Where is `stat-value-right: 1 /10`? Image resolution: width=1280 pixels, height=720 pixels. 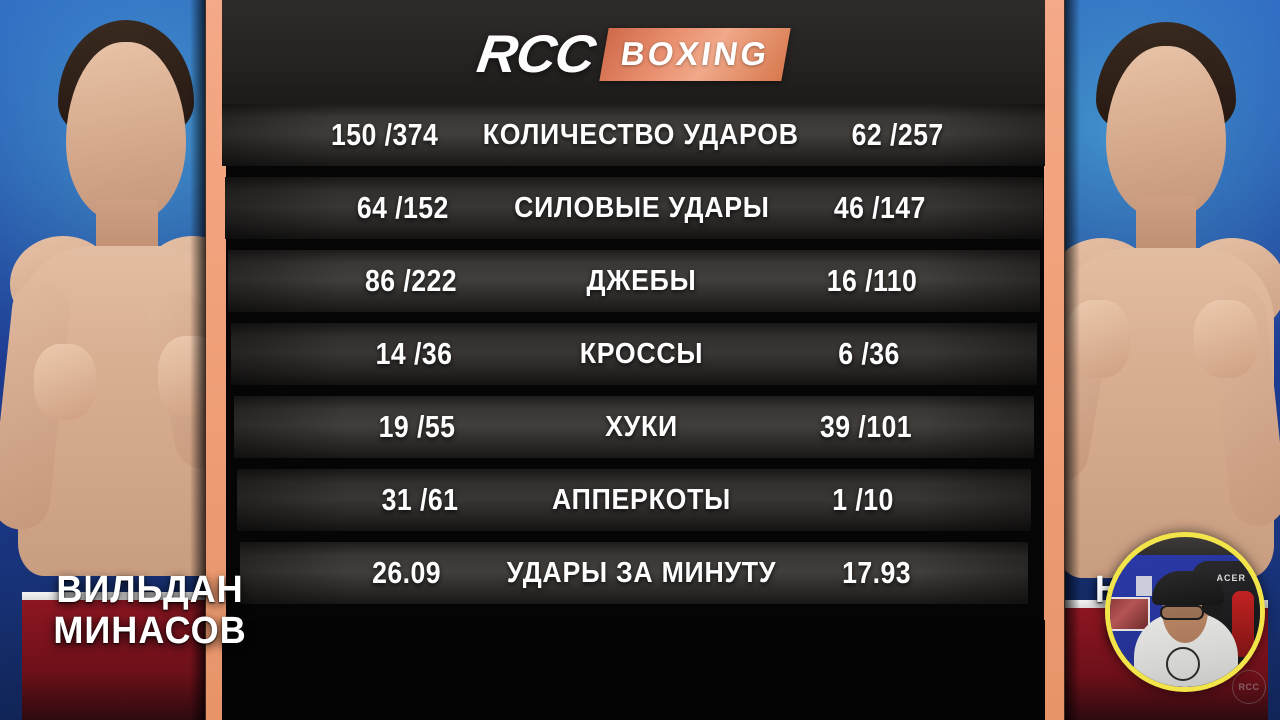
stat-value-right: 1 /10 is located at coordinates (863, 499).